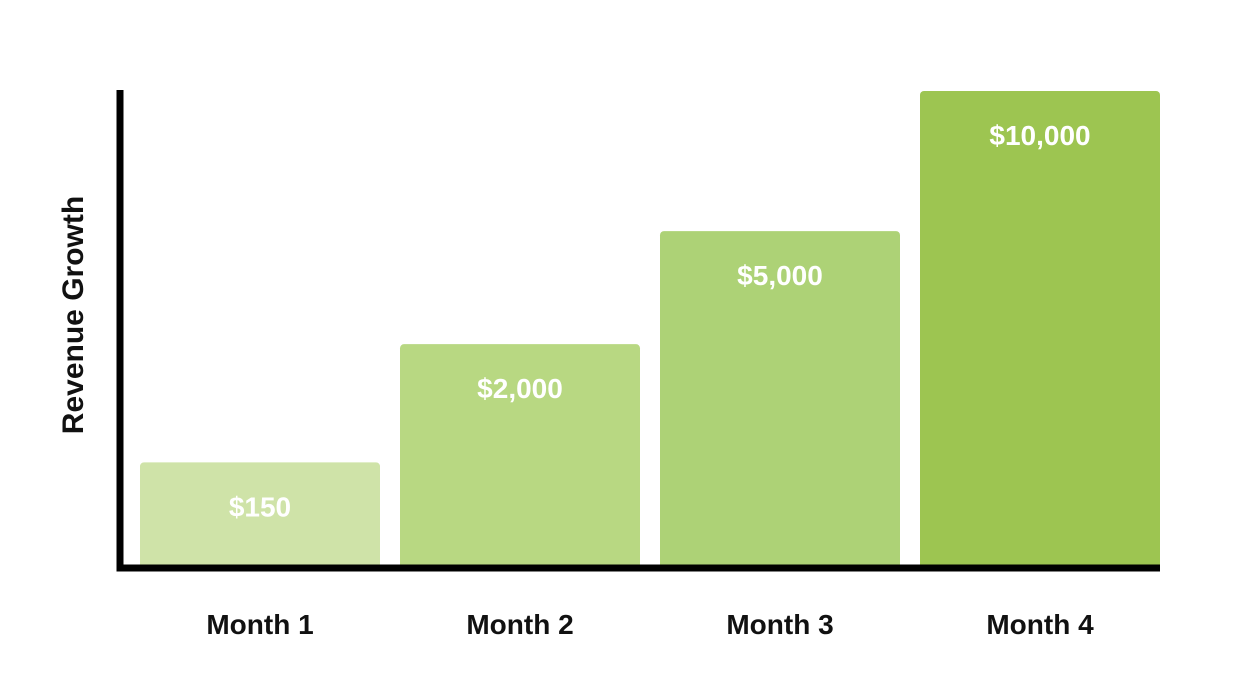 The height and width of the screenshot is (700, 1240). What do you see at coordinates (259, 624) in the screenshot?
I see `x-tick-label-1: Month 1` at bounding box center [259, 624].